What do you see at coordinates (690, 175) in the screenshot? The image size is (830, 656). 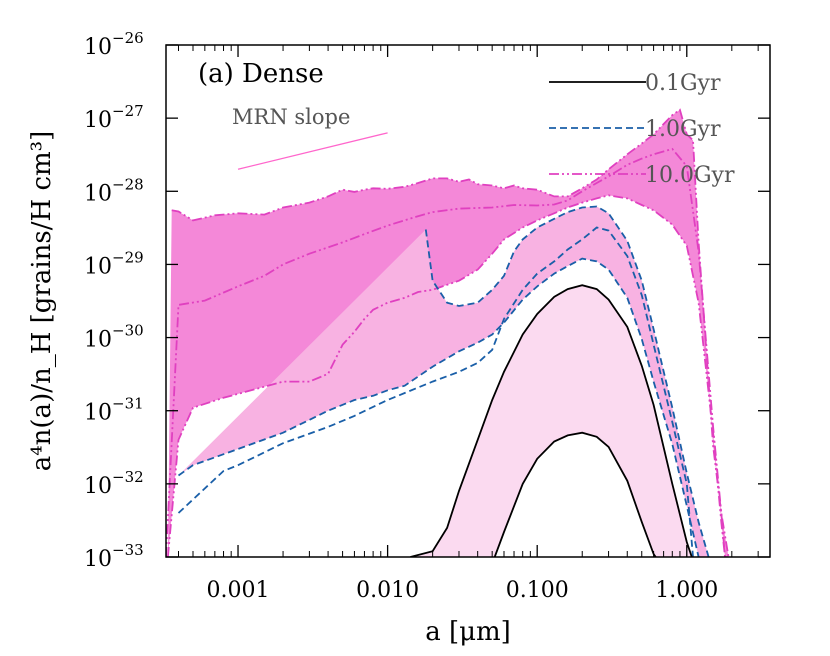 I see `legend-label-10.0Gyr: 10.0Gyr` at bounding box center [690, 175].